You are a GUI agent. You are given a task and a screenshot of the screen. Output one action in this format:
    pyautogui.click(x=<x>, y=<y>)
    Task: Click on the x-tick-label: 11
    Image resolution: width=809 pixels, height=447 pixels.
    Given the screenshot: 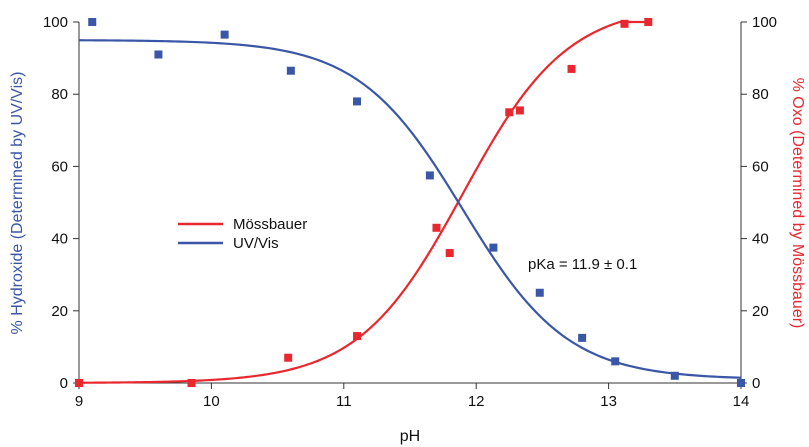 What is the action you would take?
    pyautogui.click(x=344, y=401)
    